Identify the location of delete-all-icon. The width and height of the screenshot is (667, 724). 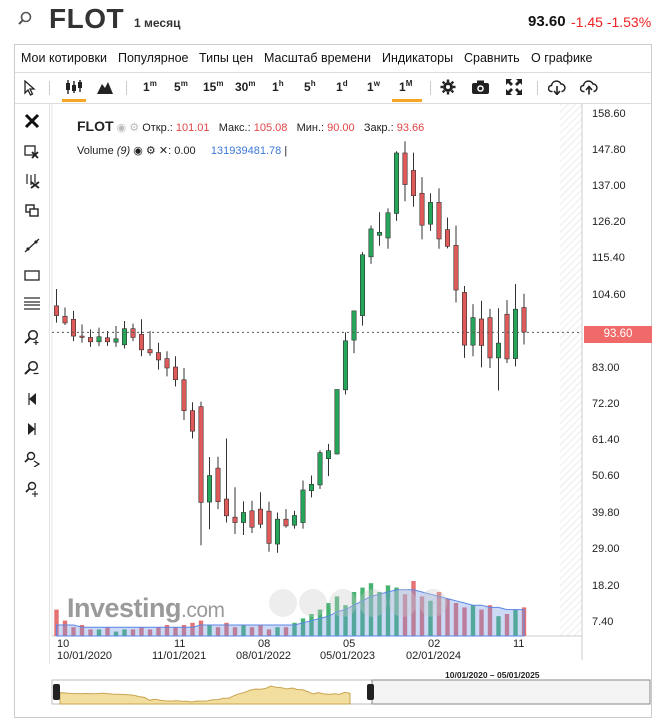
(32, 181).